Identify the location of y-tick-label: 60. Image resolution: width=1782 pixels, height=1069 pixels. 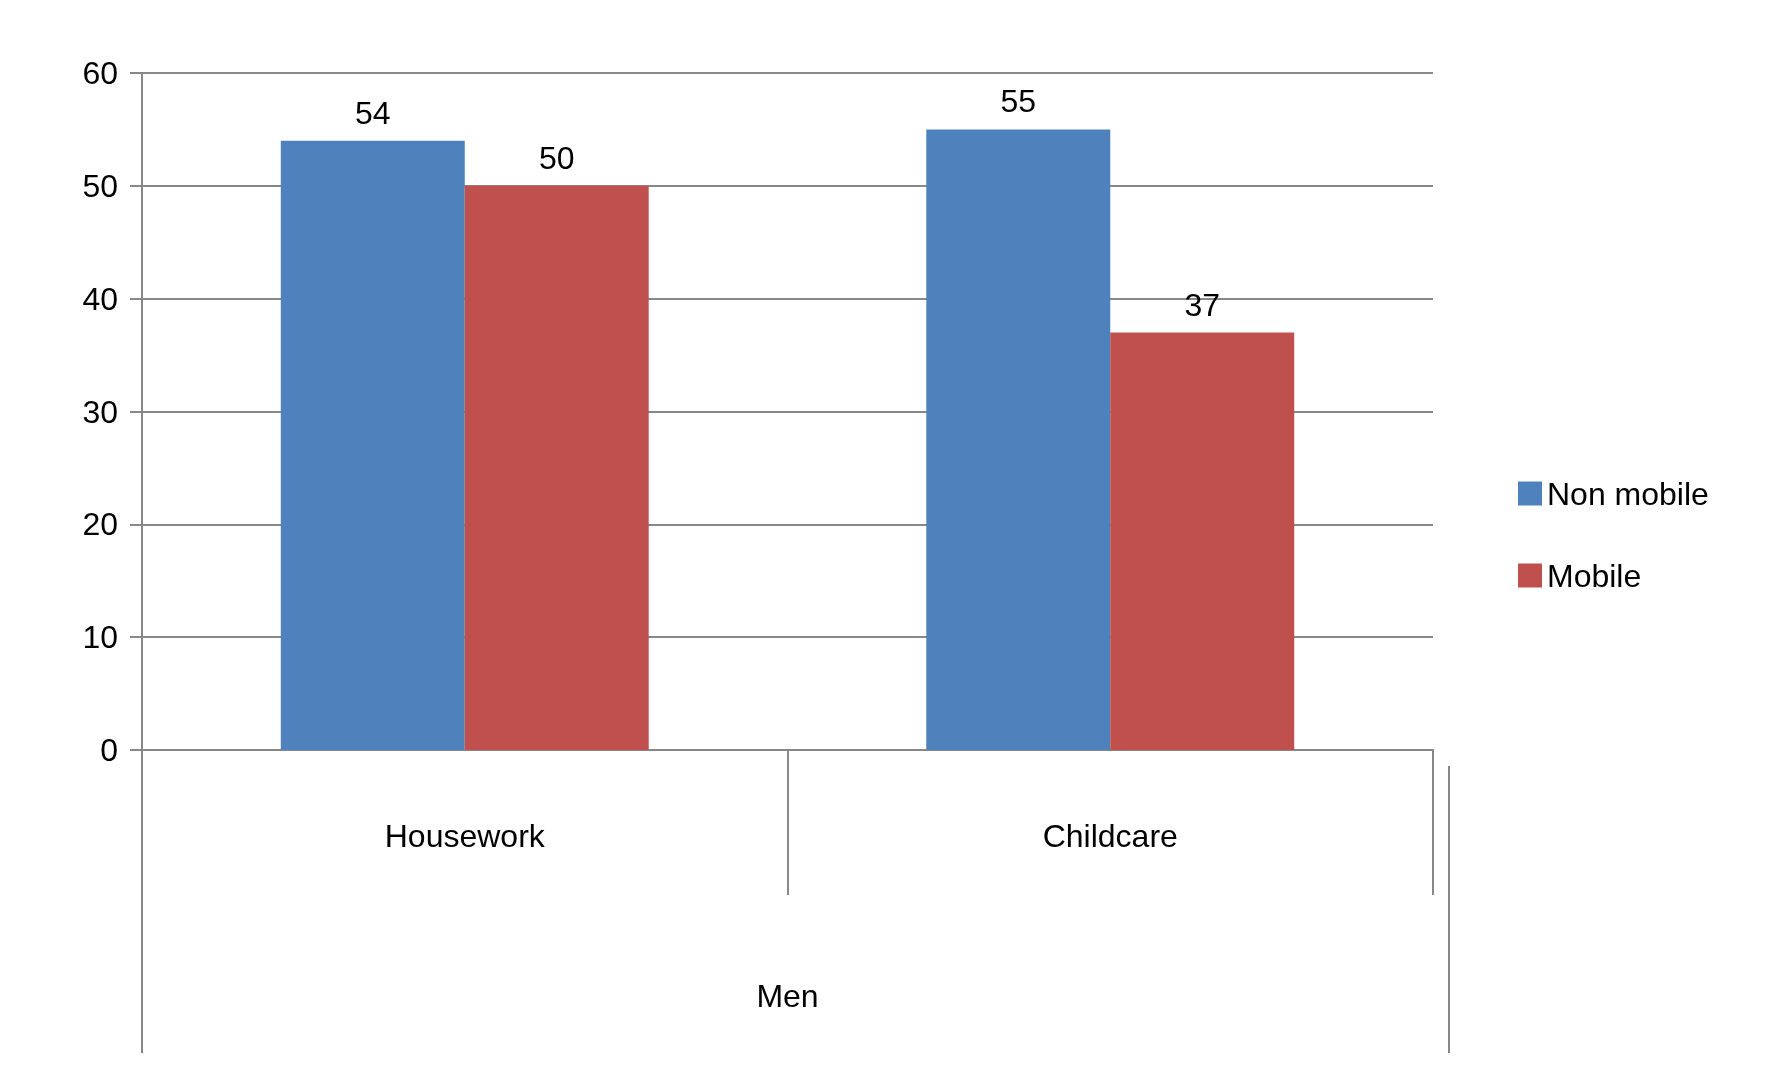
(100, 73).